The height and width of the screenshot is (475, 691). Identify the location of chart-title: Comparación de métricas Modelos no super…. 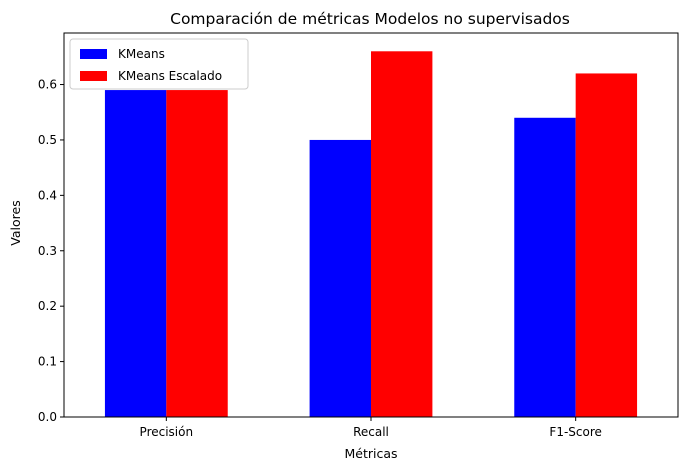
(370, 19).